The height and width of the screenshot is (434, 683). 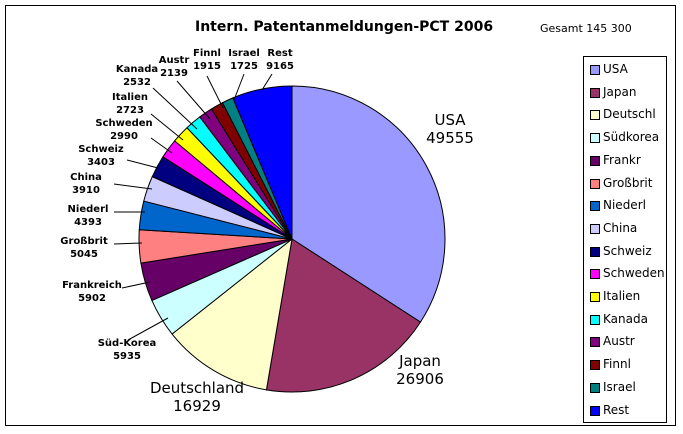 What do you see at coordinates (622, 159) in the screenshot?
I see `legend-label: Frankr` at bounding box center [622, 159].